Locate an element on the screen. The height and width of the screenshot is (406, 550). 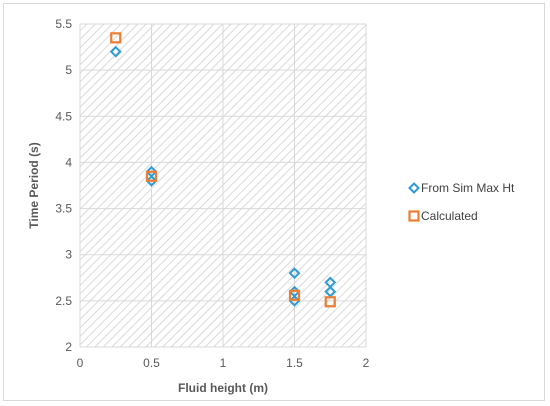
y-tick-label: 5 is located at coordinates (68, 70).